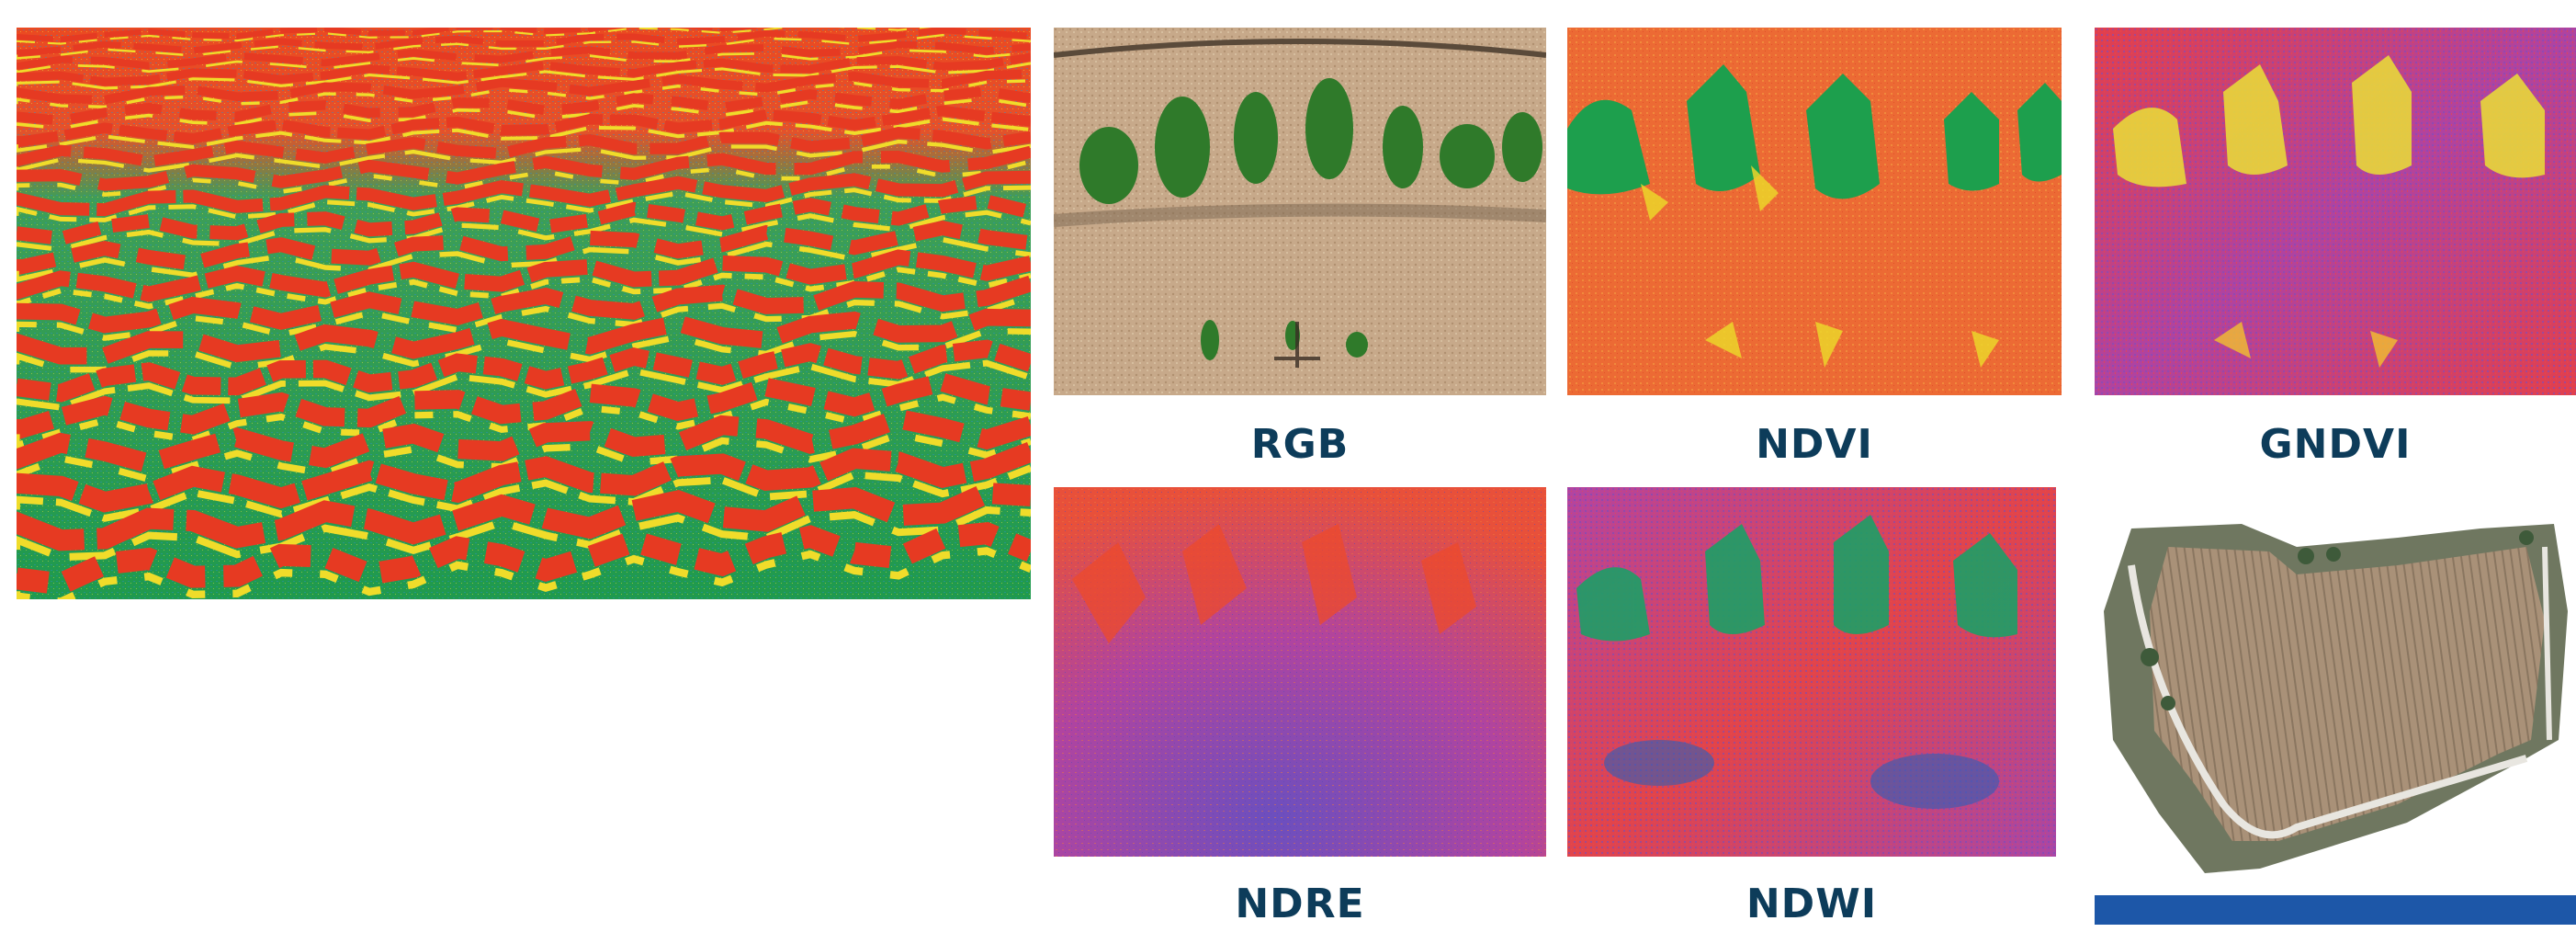 The height and width of the screenshot is (932, 2576). What do you see at coordinates (1812, 904) in the screenshot?
I see `ndwi-caption: NDWI` at bounding box center [1812, 904].